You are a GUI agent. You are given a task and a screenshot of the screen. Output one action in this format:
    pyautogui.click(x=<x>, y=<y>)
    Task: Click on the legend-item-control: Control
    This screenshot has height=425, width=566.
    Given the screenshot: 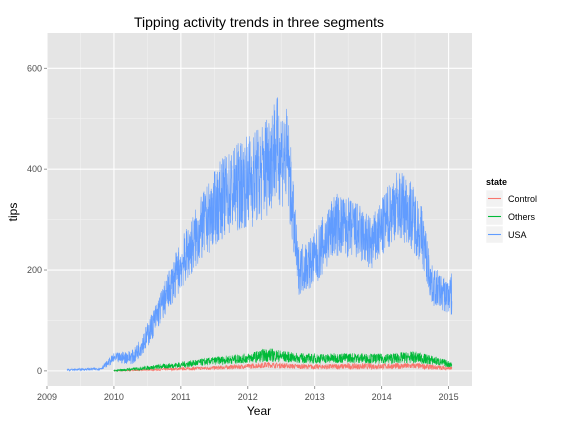 What is the action you would take?
    pyautogui.click(x=511, y=198)
    